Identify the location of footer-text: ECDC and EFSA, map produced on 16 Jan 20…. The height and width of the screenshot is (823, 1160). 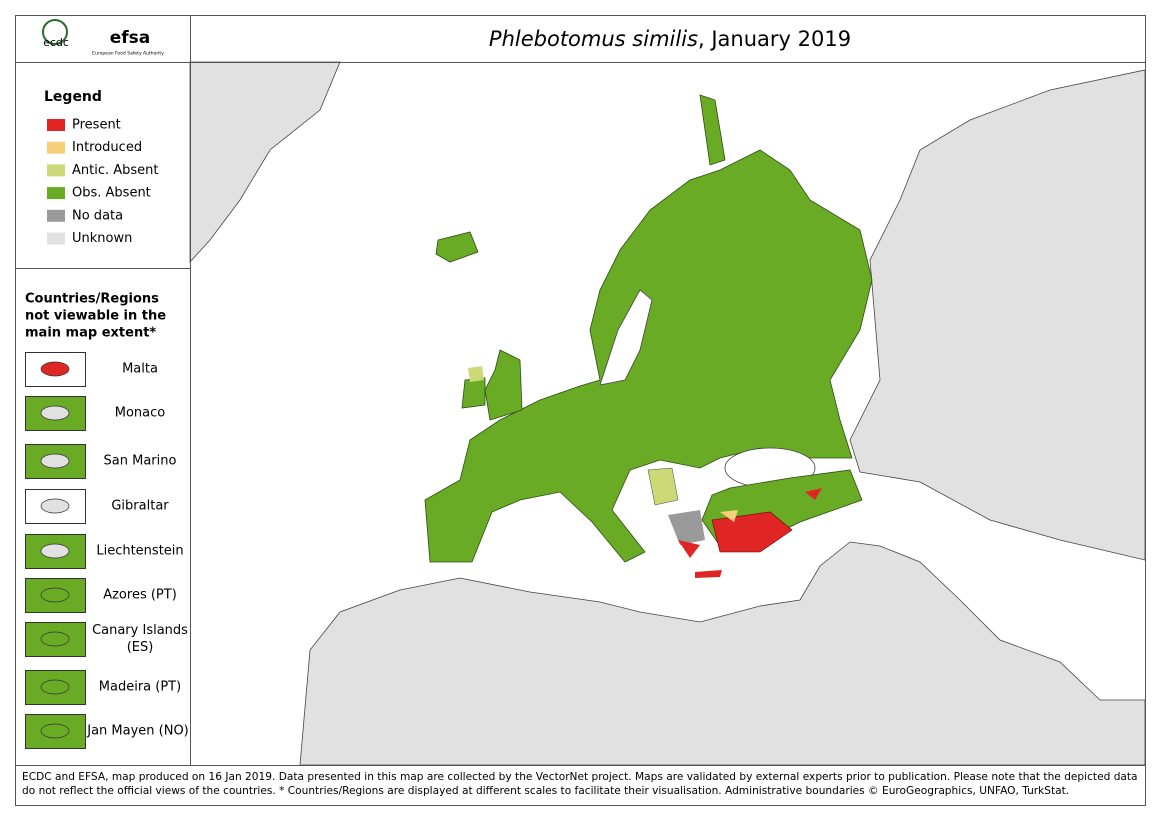
(580, 777).